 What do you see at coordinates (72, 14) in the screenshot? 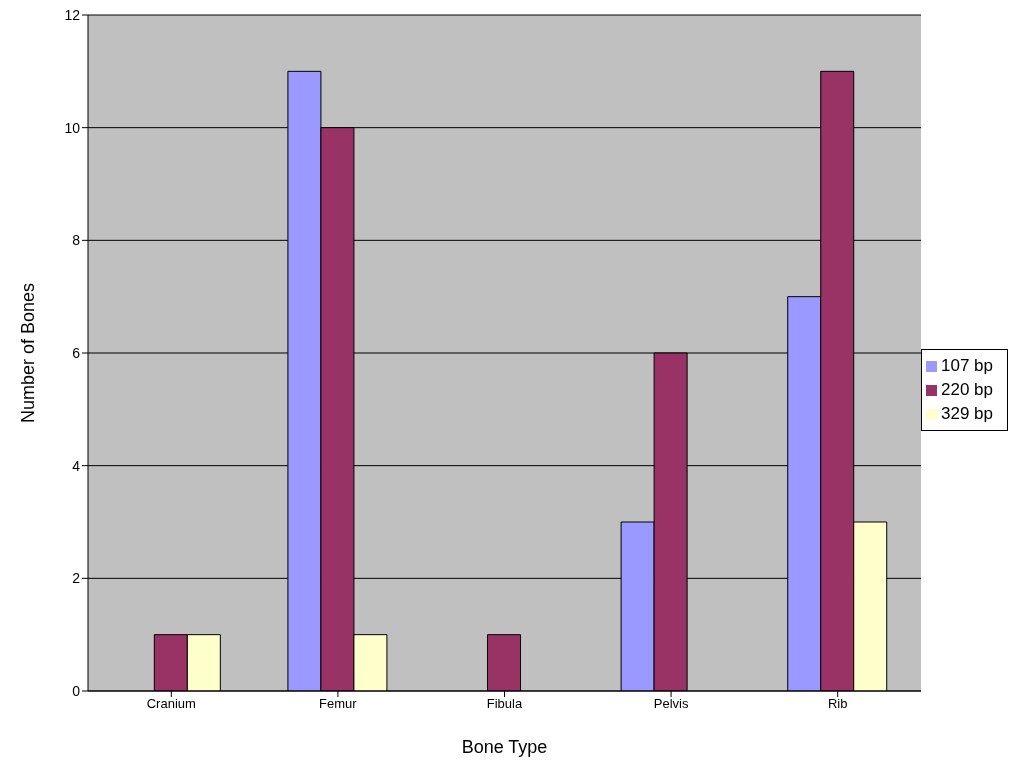
I see `y-tick-label: 12` at bounding box center [72, 14].